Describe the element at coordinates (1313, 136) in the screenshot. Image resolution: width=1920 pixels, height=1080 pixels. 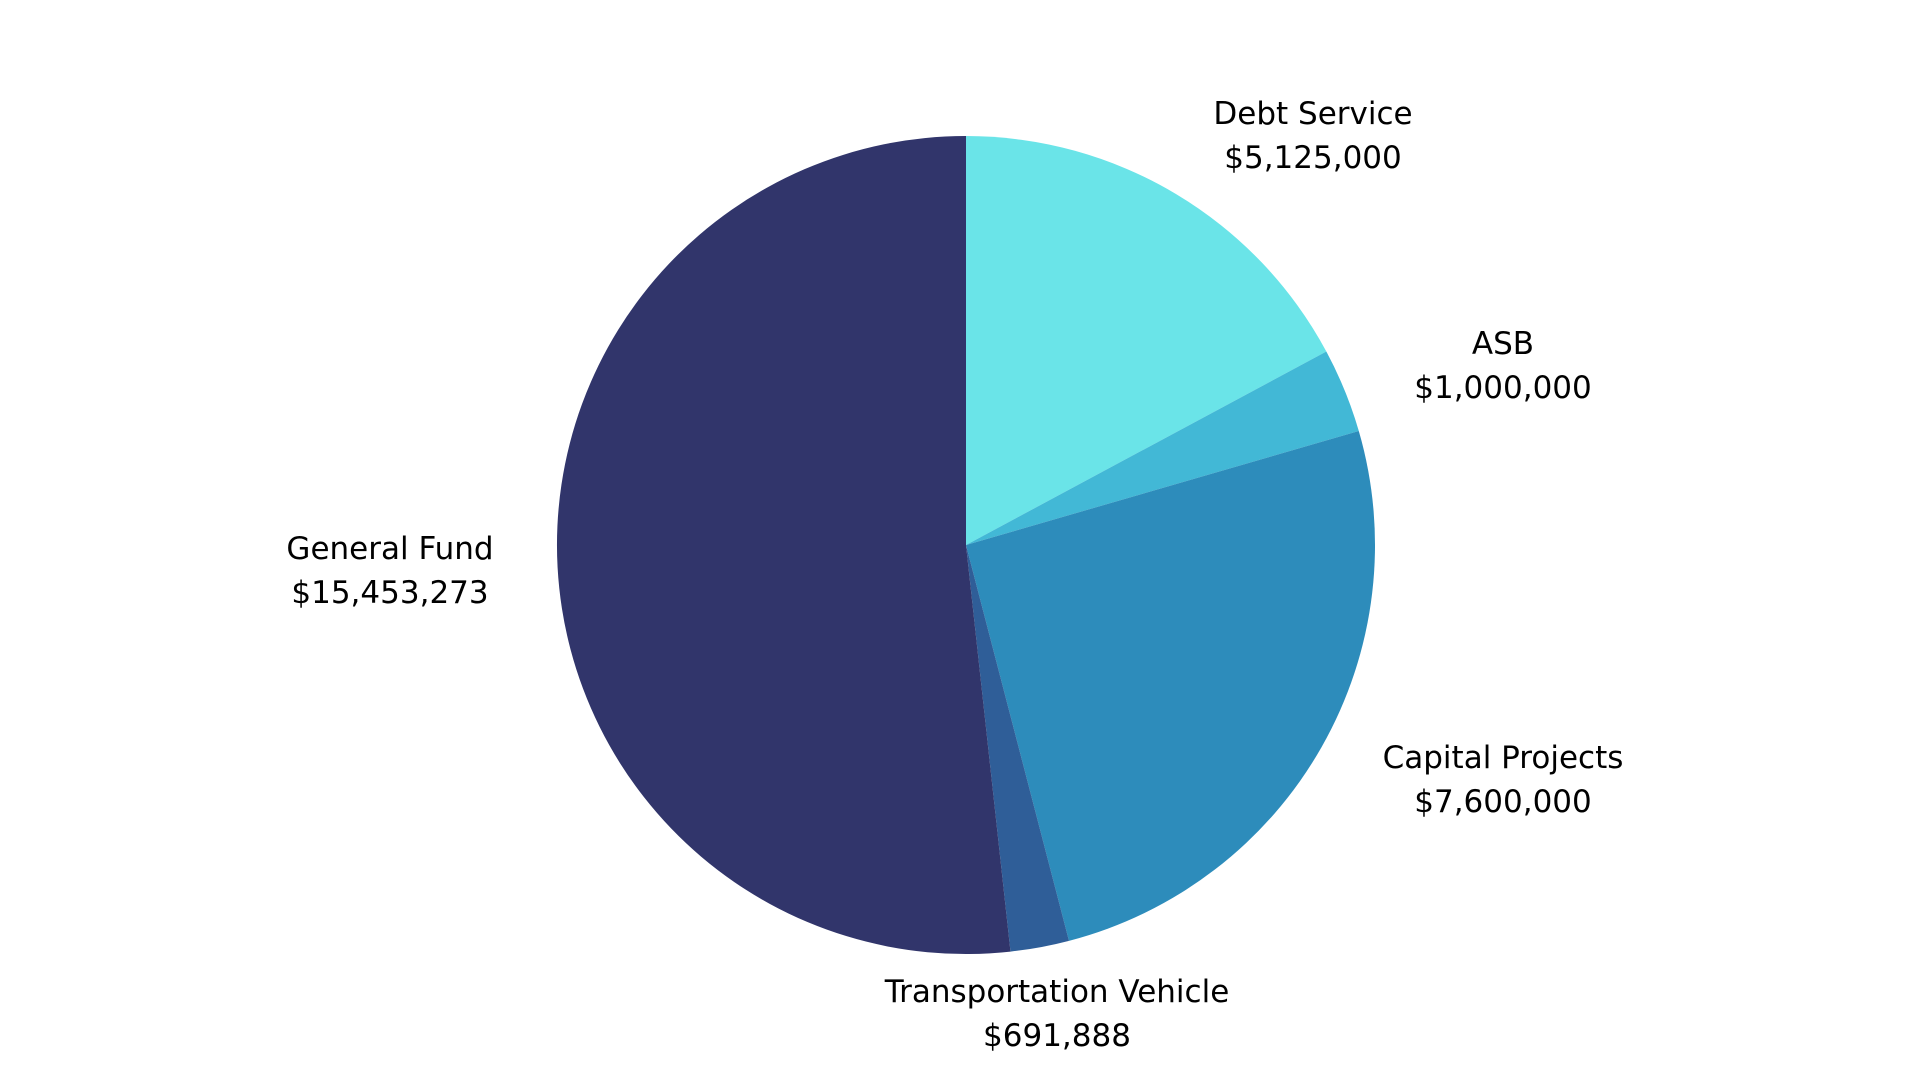
I see `label-debt-service: Debt Service $5,125,000` at that location.